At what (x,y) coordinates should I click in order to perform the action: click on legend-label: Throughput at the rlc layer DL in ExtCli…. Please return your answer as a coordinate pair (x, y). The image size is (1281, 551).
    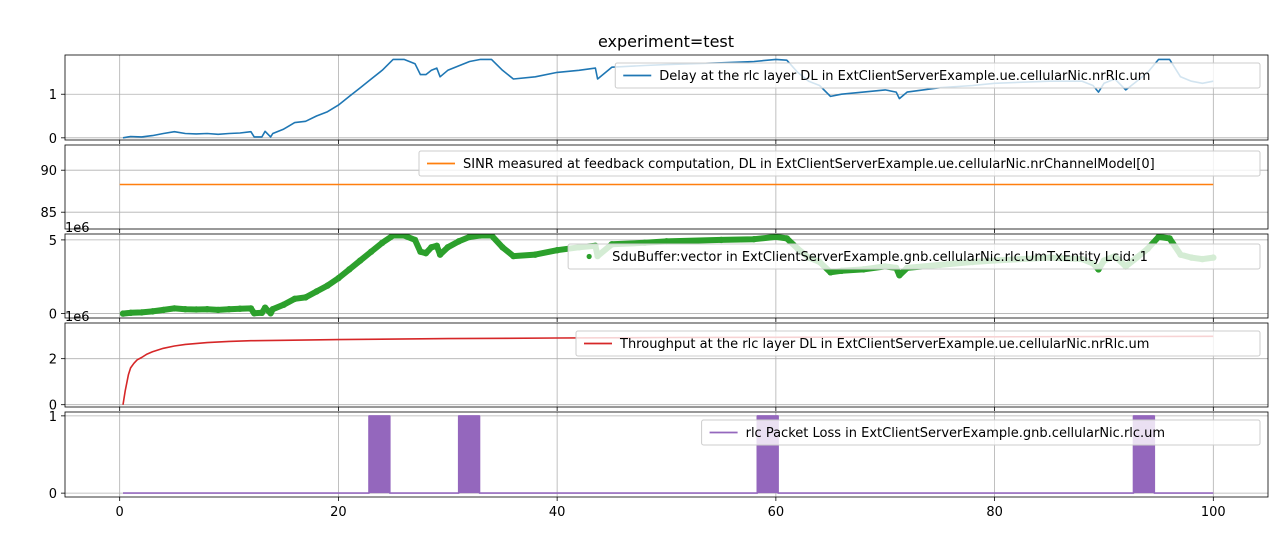
    Looking at the image, I should click on (884, 344).